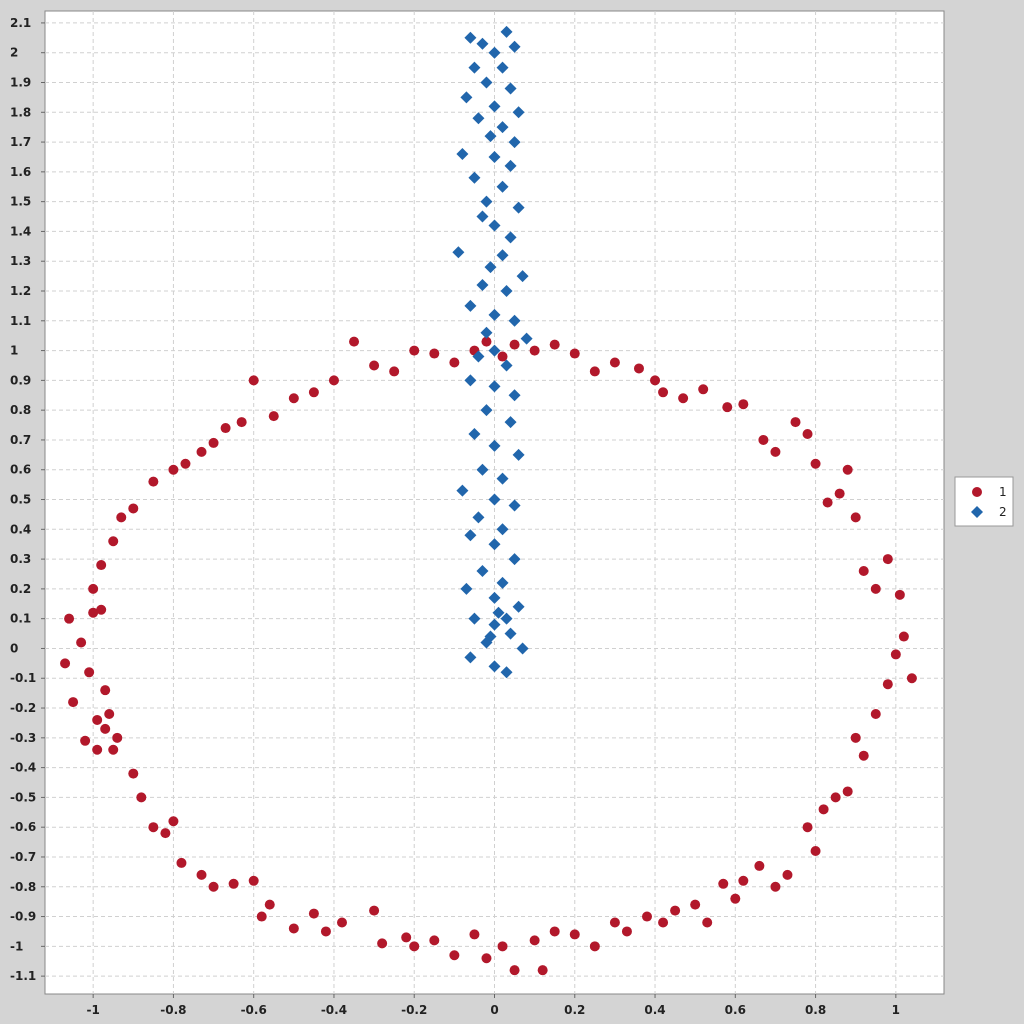  What do you see at coordinates (23, 678) in the screenshot?
I see `y-tick-label: -0.1` at bounding box center [23, 678].